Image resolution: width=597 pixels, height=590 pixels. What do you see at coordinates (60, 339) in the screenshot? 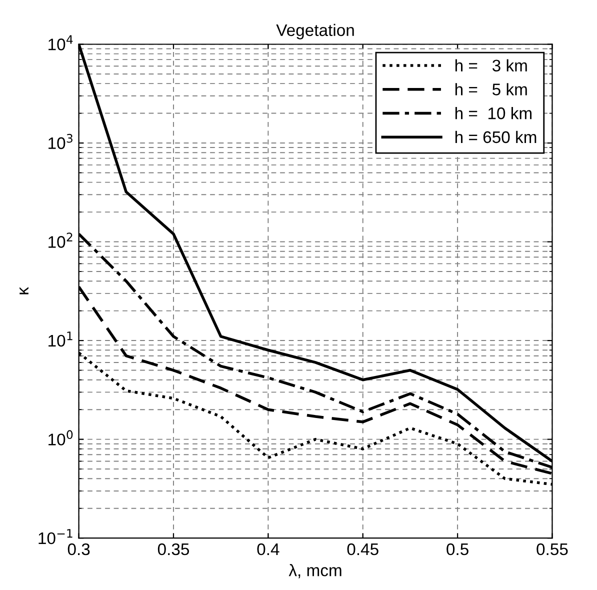
I see `y-tick-label: 10$^{1}$` at bounding box center [60, 339].